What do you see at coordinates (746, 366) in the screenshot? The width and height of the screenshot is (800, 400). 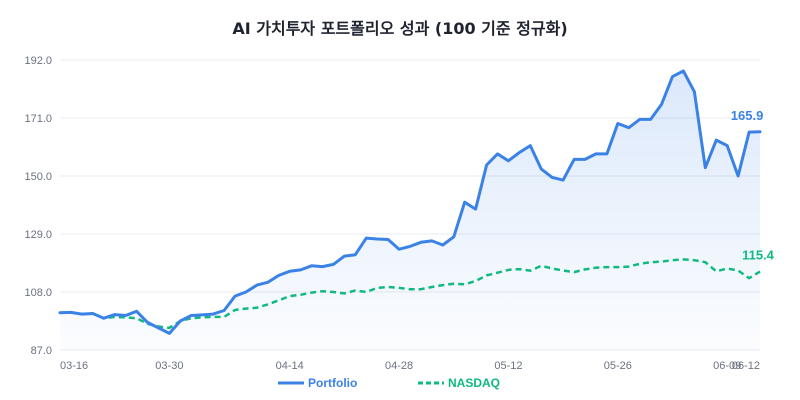 I see `x-tick-label: 06-12` at bounding box center [746, 366].